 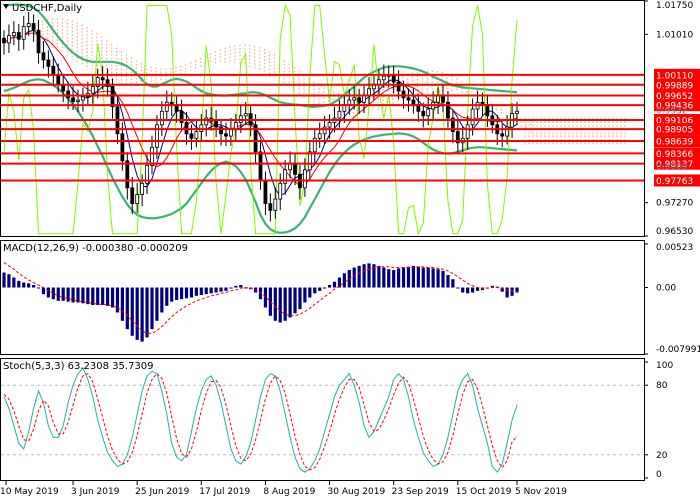 What do you see at coordinates (674, 76) in the screenshot?
I see `level-label: 1.00110` at bounding box center [674, 76].